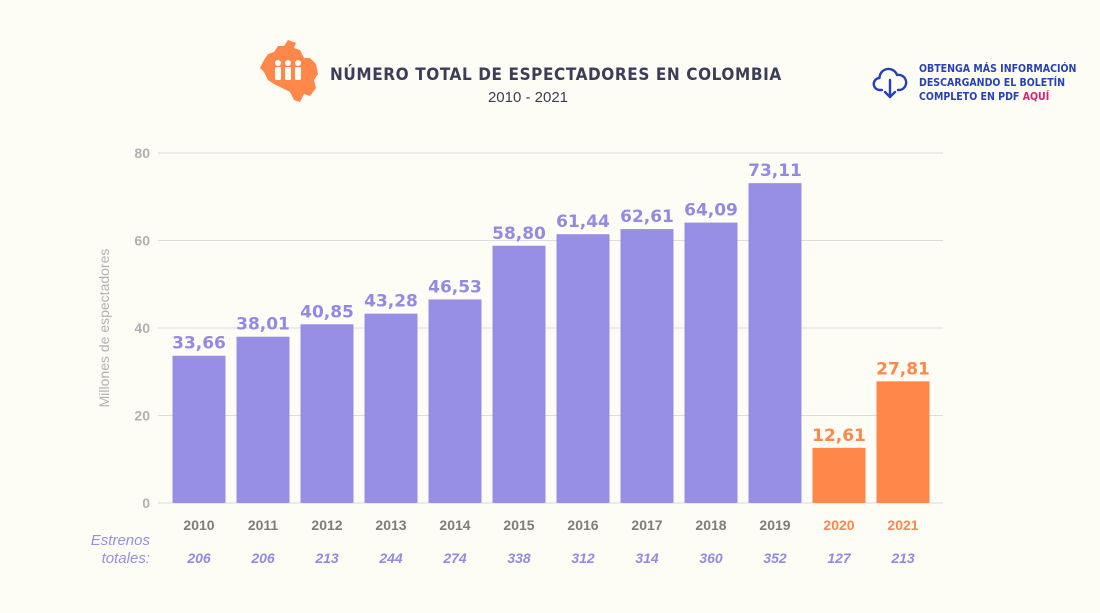 Image resolution: width=1100 pixels, height=613 pixels. I want to click on x-tick-label-2015: 2015, so click(518, 525).